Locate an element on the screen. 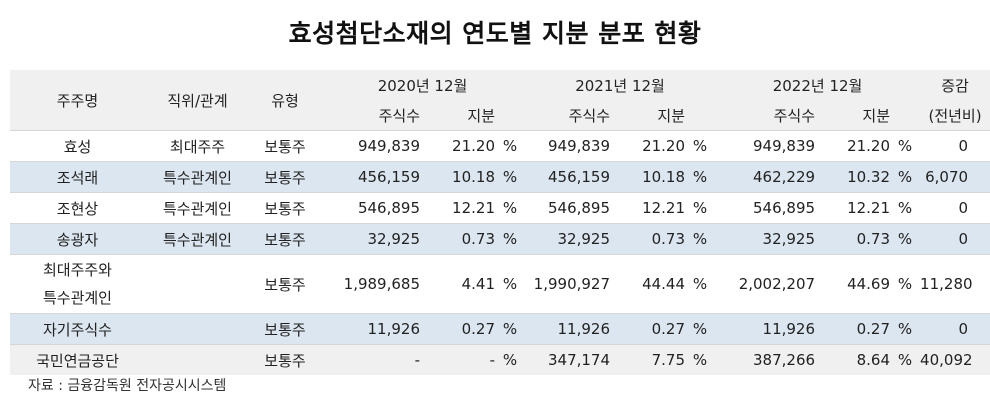 The image size is (990, 416). stake-2020: 21.20 is located at coordinates (457, 146).